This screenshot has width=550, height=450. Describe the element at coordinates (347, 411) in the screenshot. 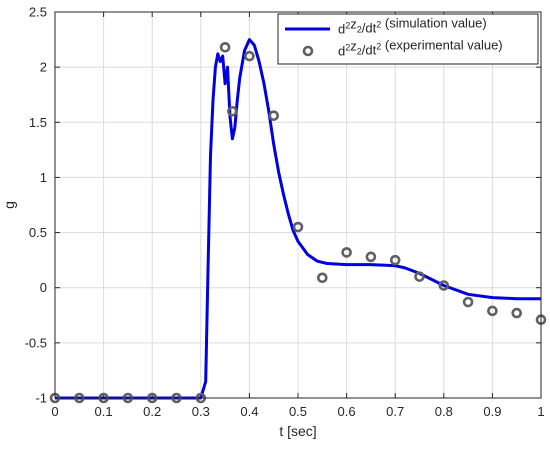

I see `x-tick-label: 0.6` at that location.